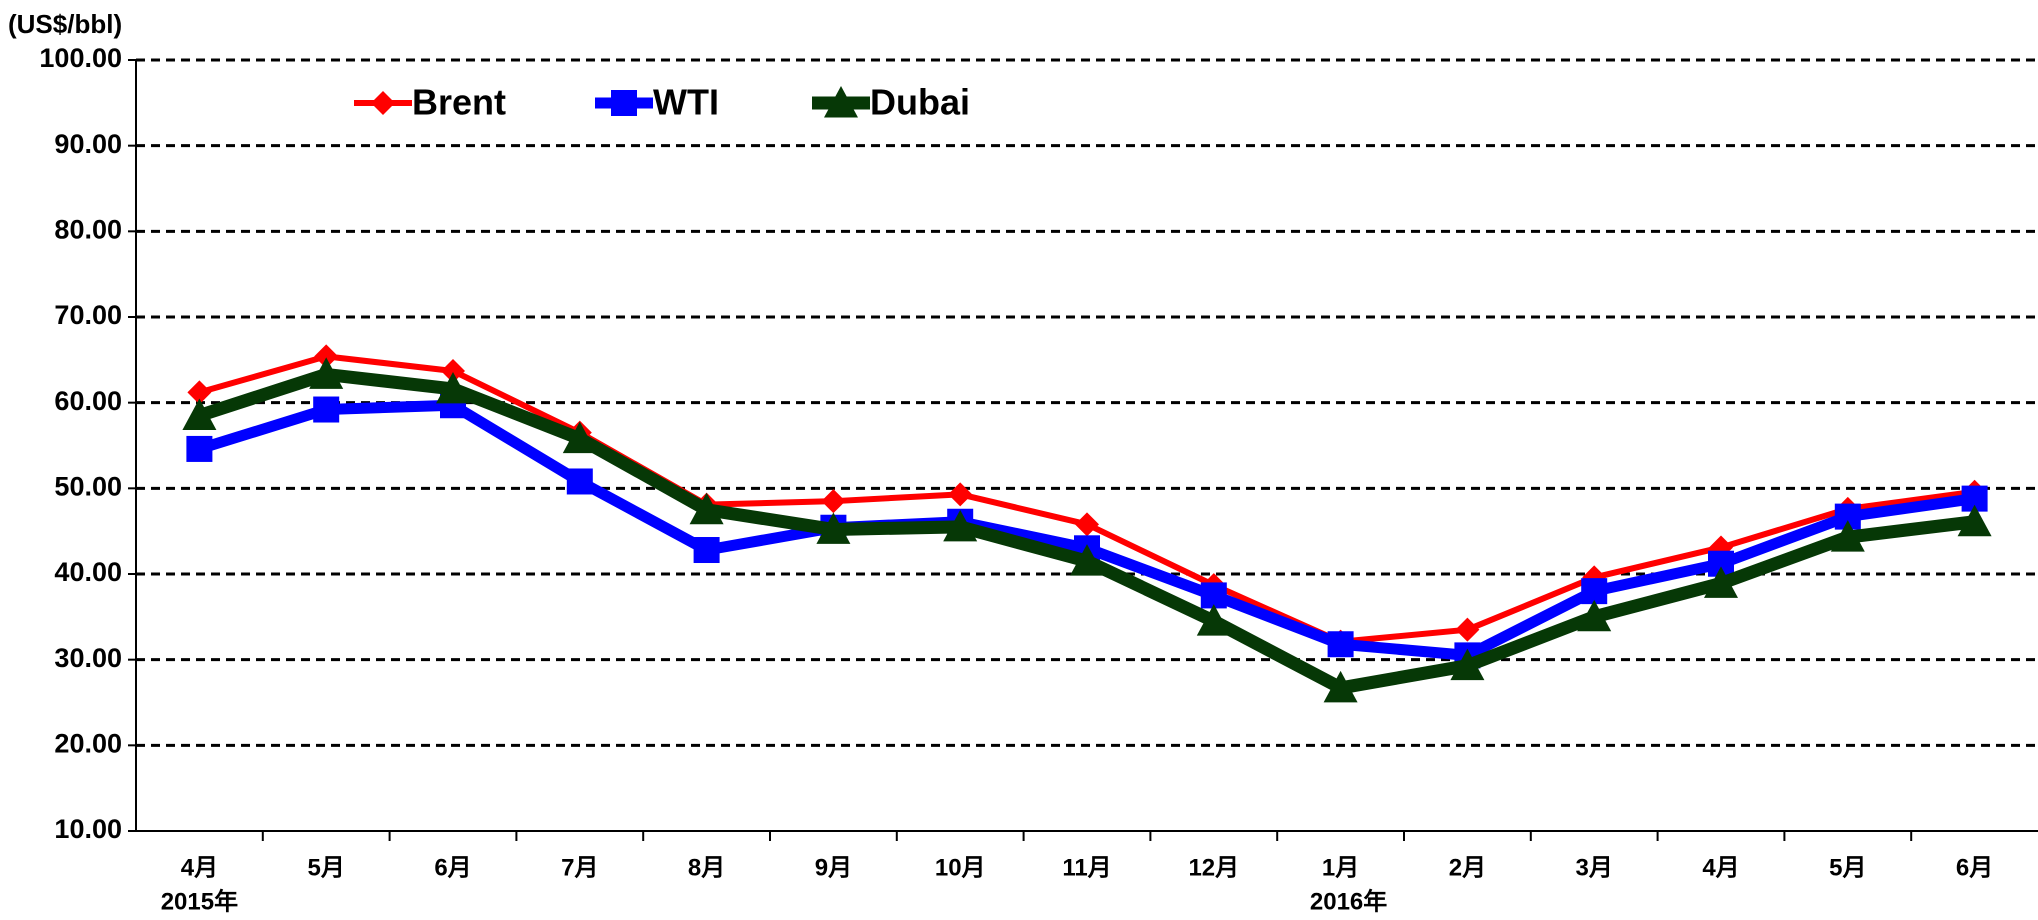 The height and width of the screenshot is (920, 2038). Describe the element at coordinates (706, 867) in the screenshot. I see `x-tick-label: 8月` at that location.